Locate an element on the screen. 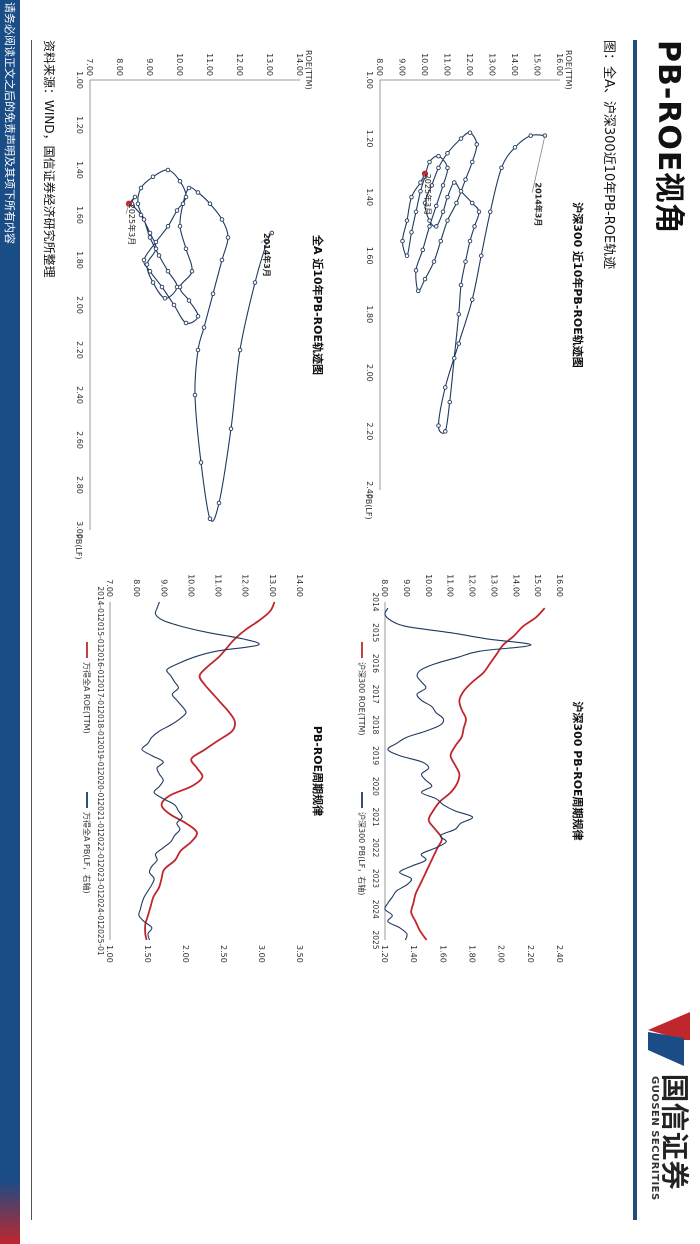 This screenshot has height=1244, width=700. y-right-tick-label: 2.50 is located at coordinates (223, 954).